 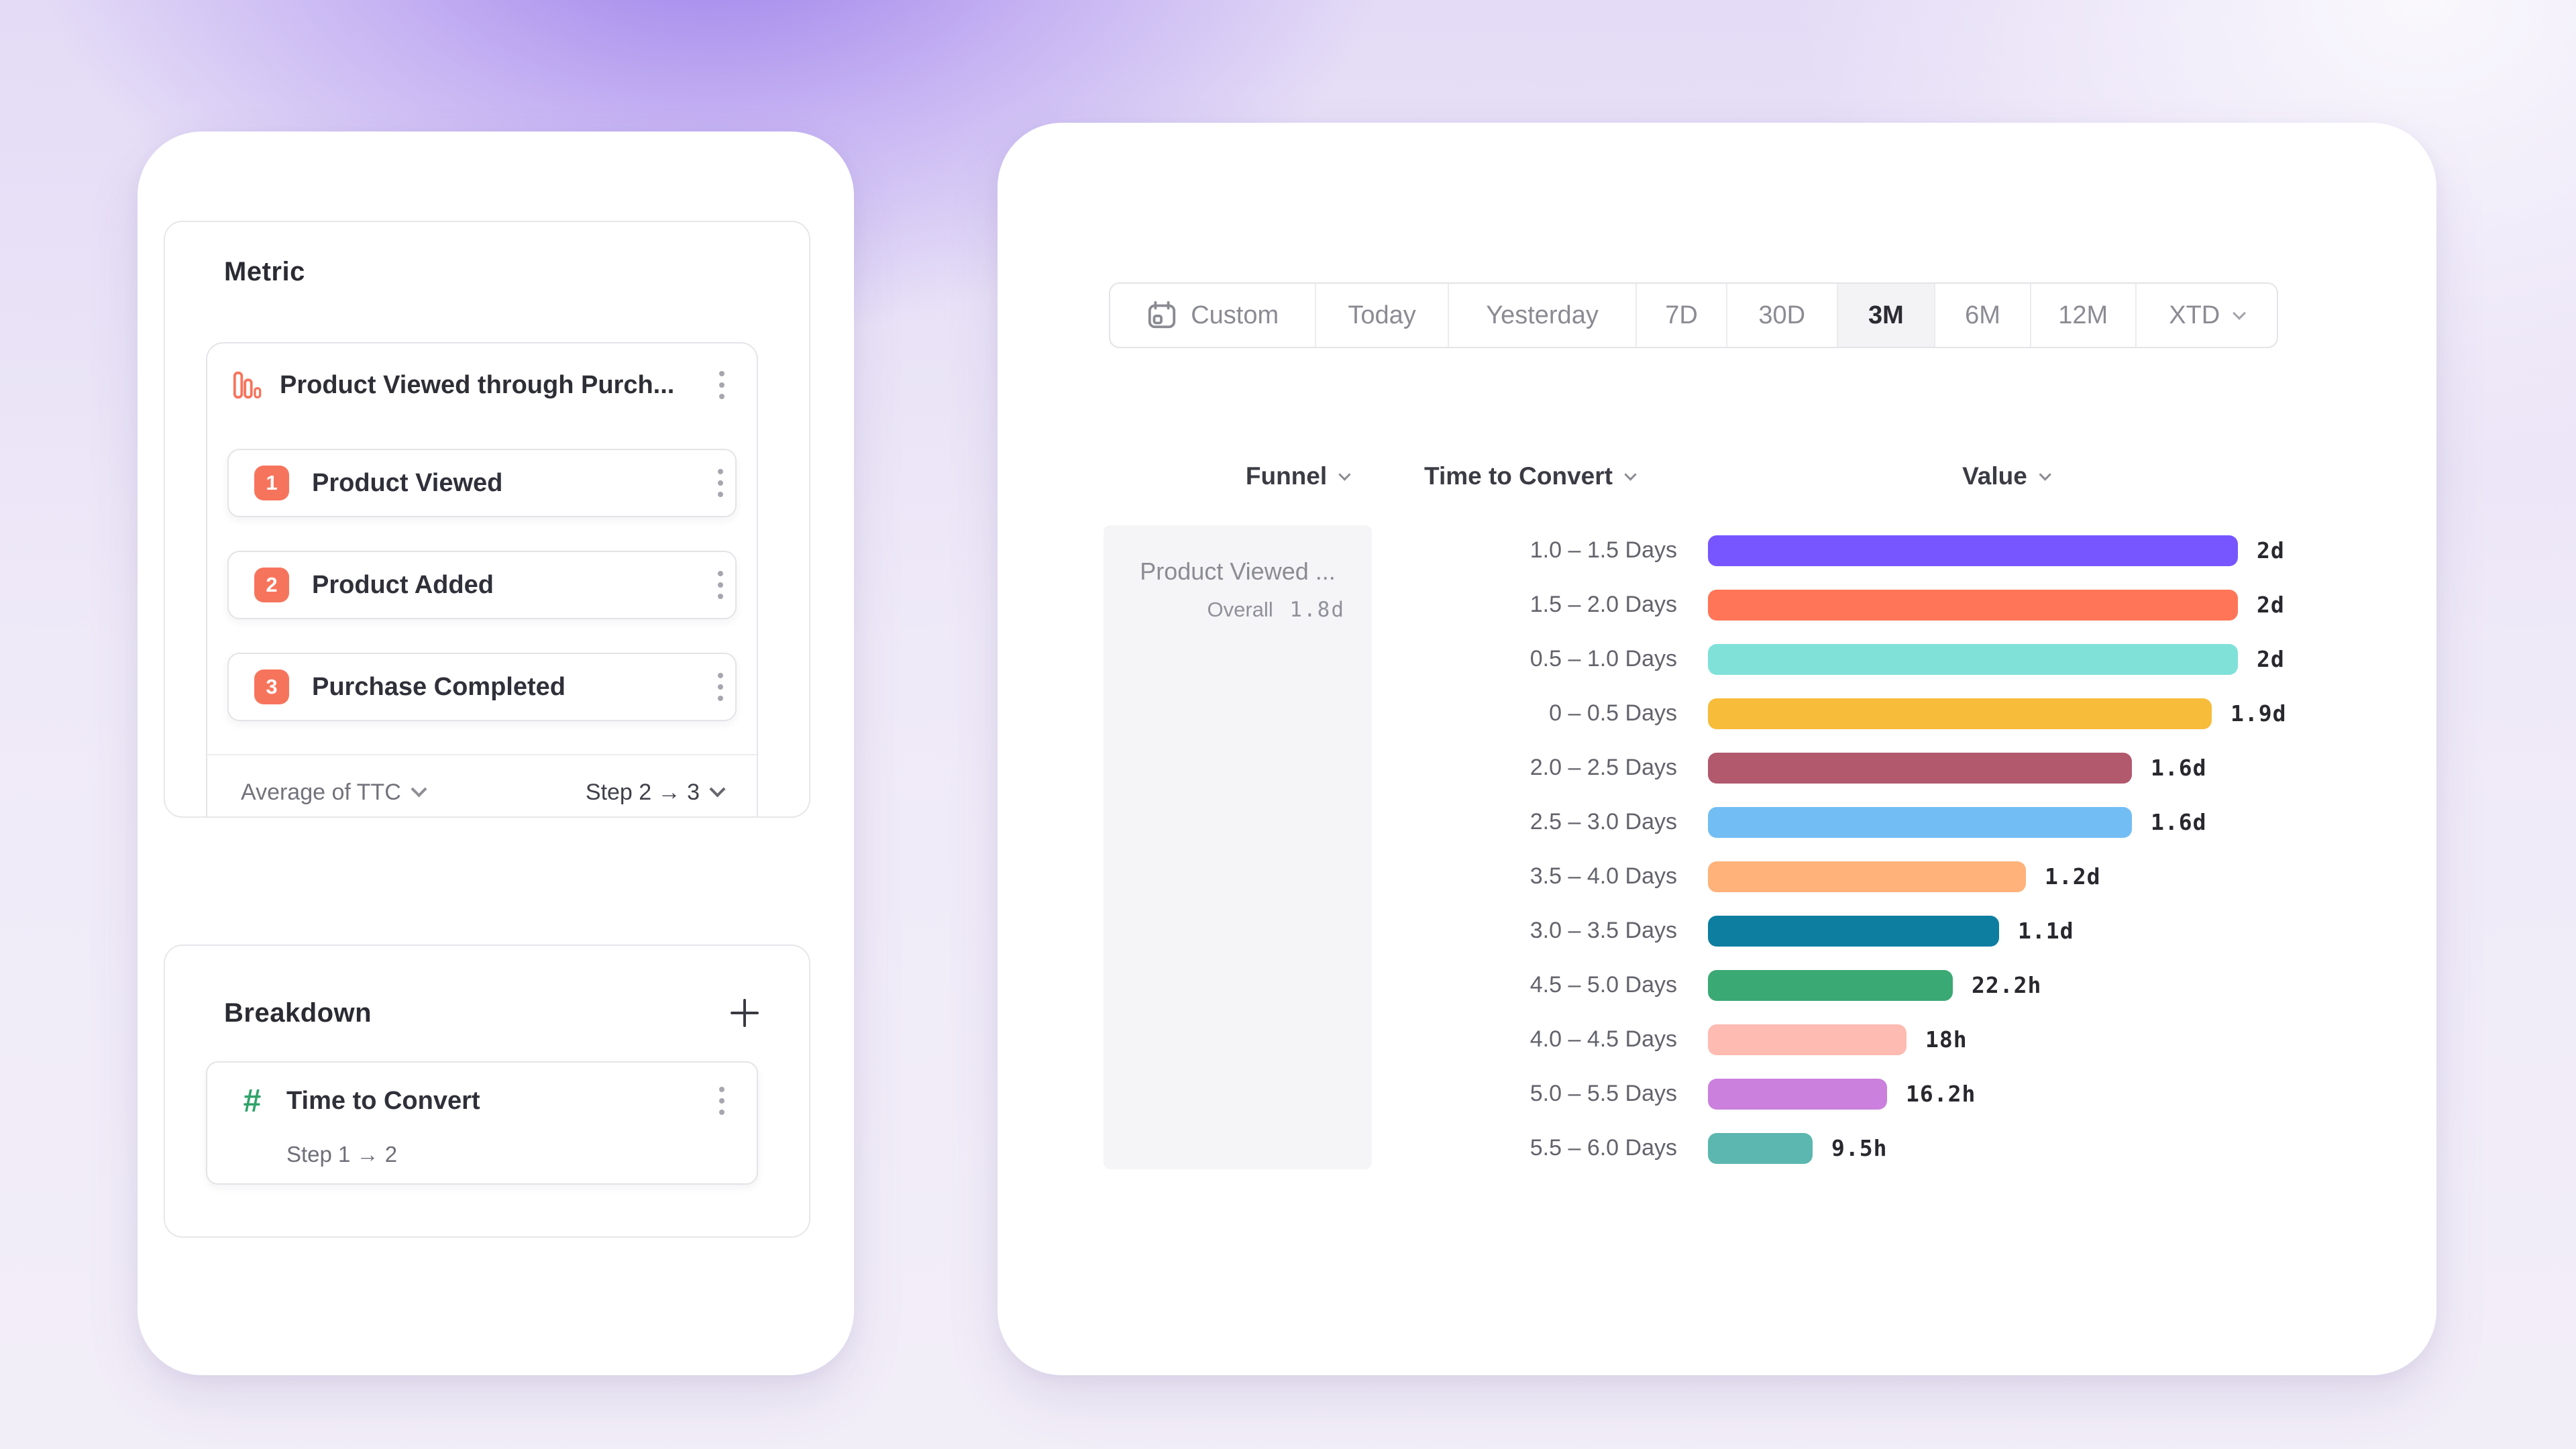 What do you see at coordinates (342, 1154) in the screenshot?
I see `breakdown-step-range: Step 1 → 2` at bounding box center [342, 1154].